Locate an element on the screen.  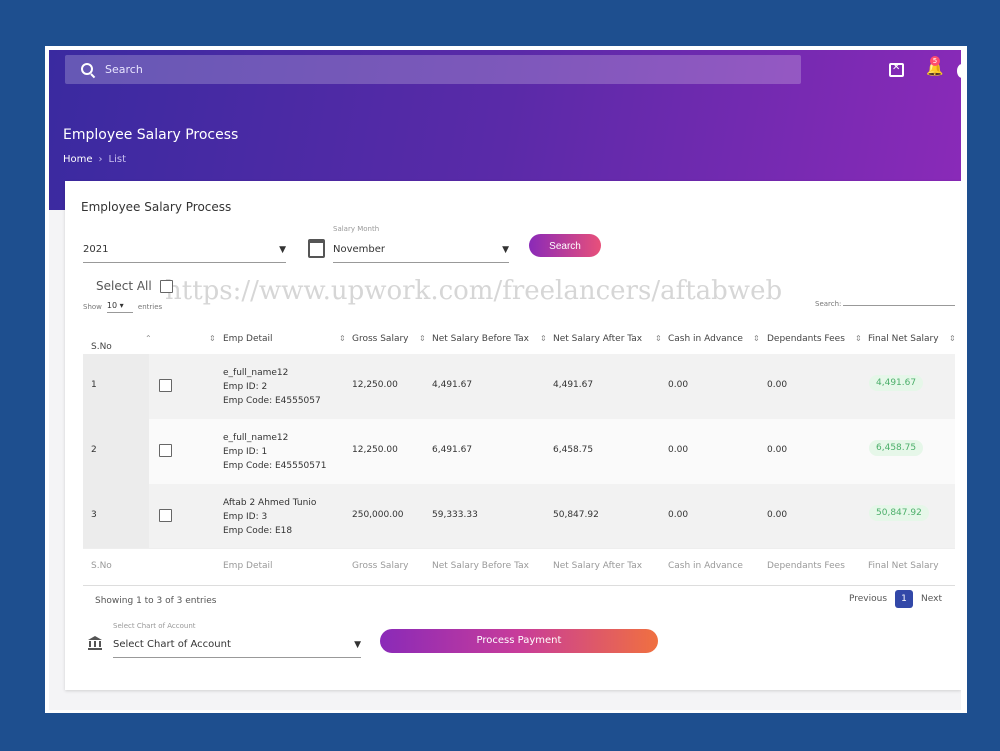
pager-next: Next is located at coordinates (932, 599).